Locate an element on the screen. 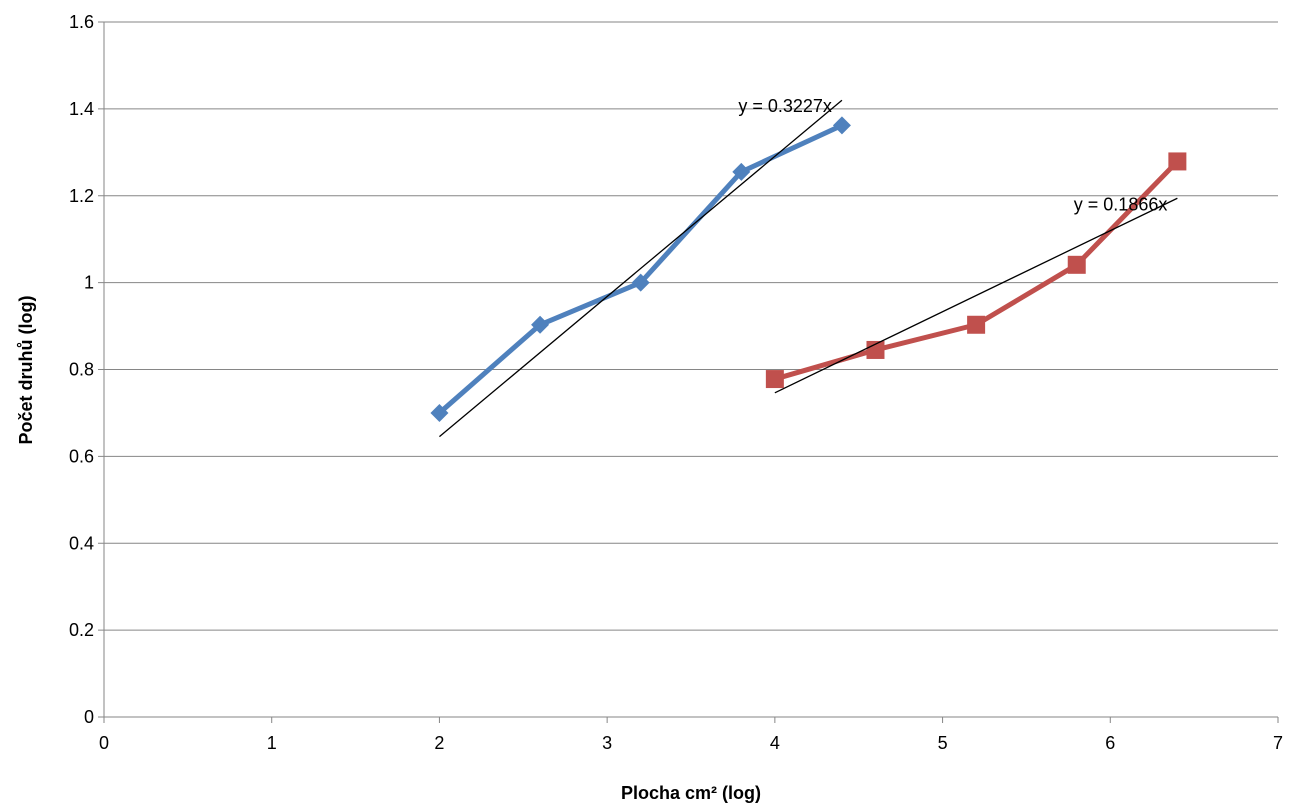 The height and width of the screenshot is (808, 1289). x-tick-label: 0 is located at coordinates (104, 743).